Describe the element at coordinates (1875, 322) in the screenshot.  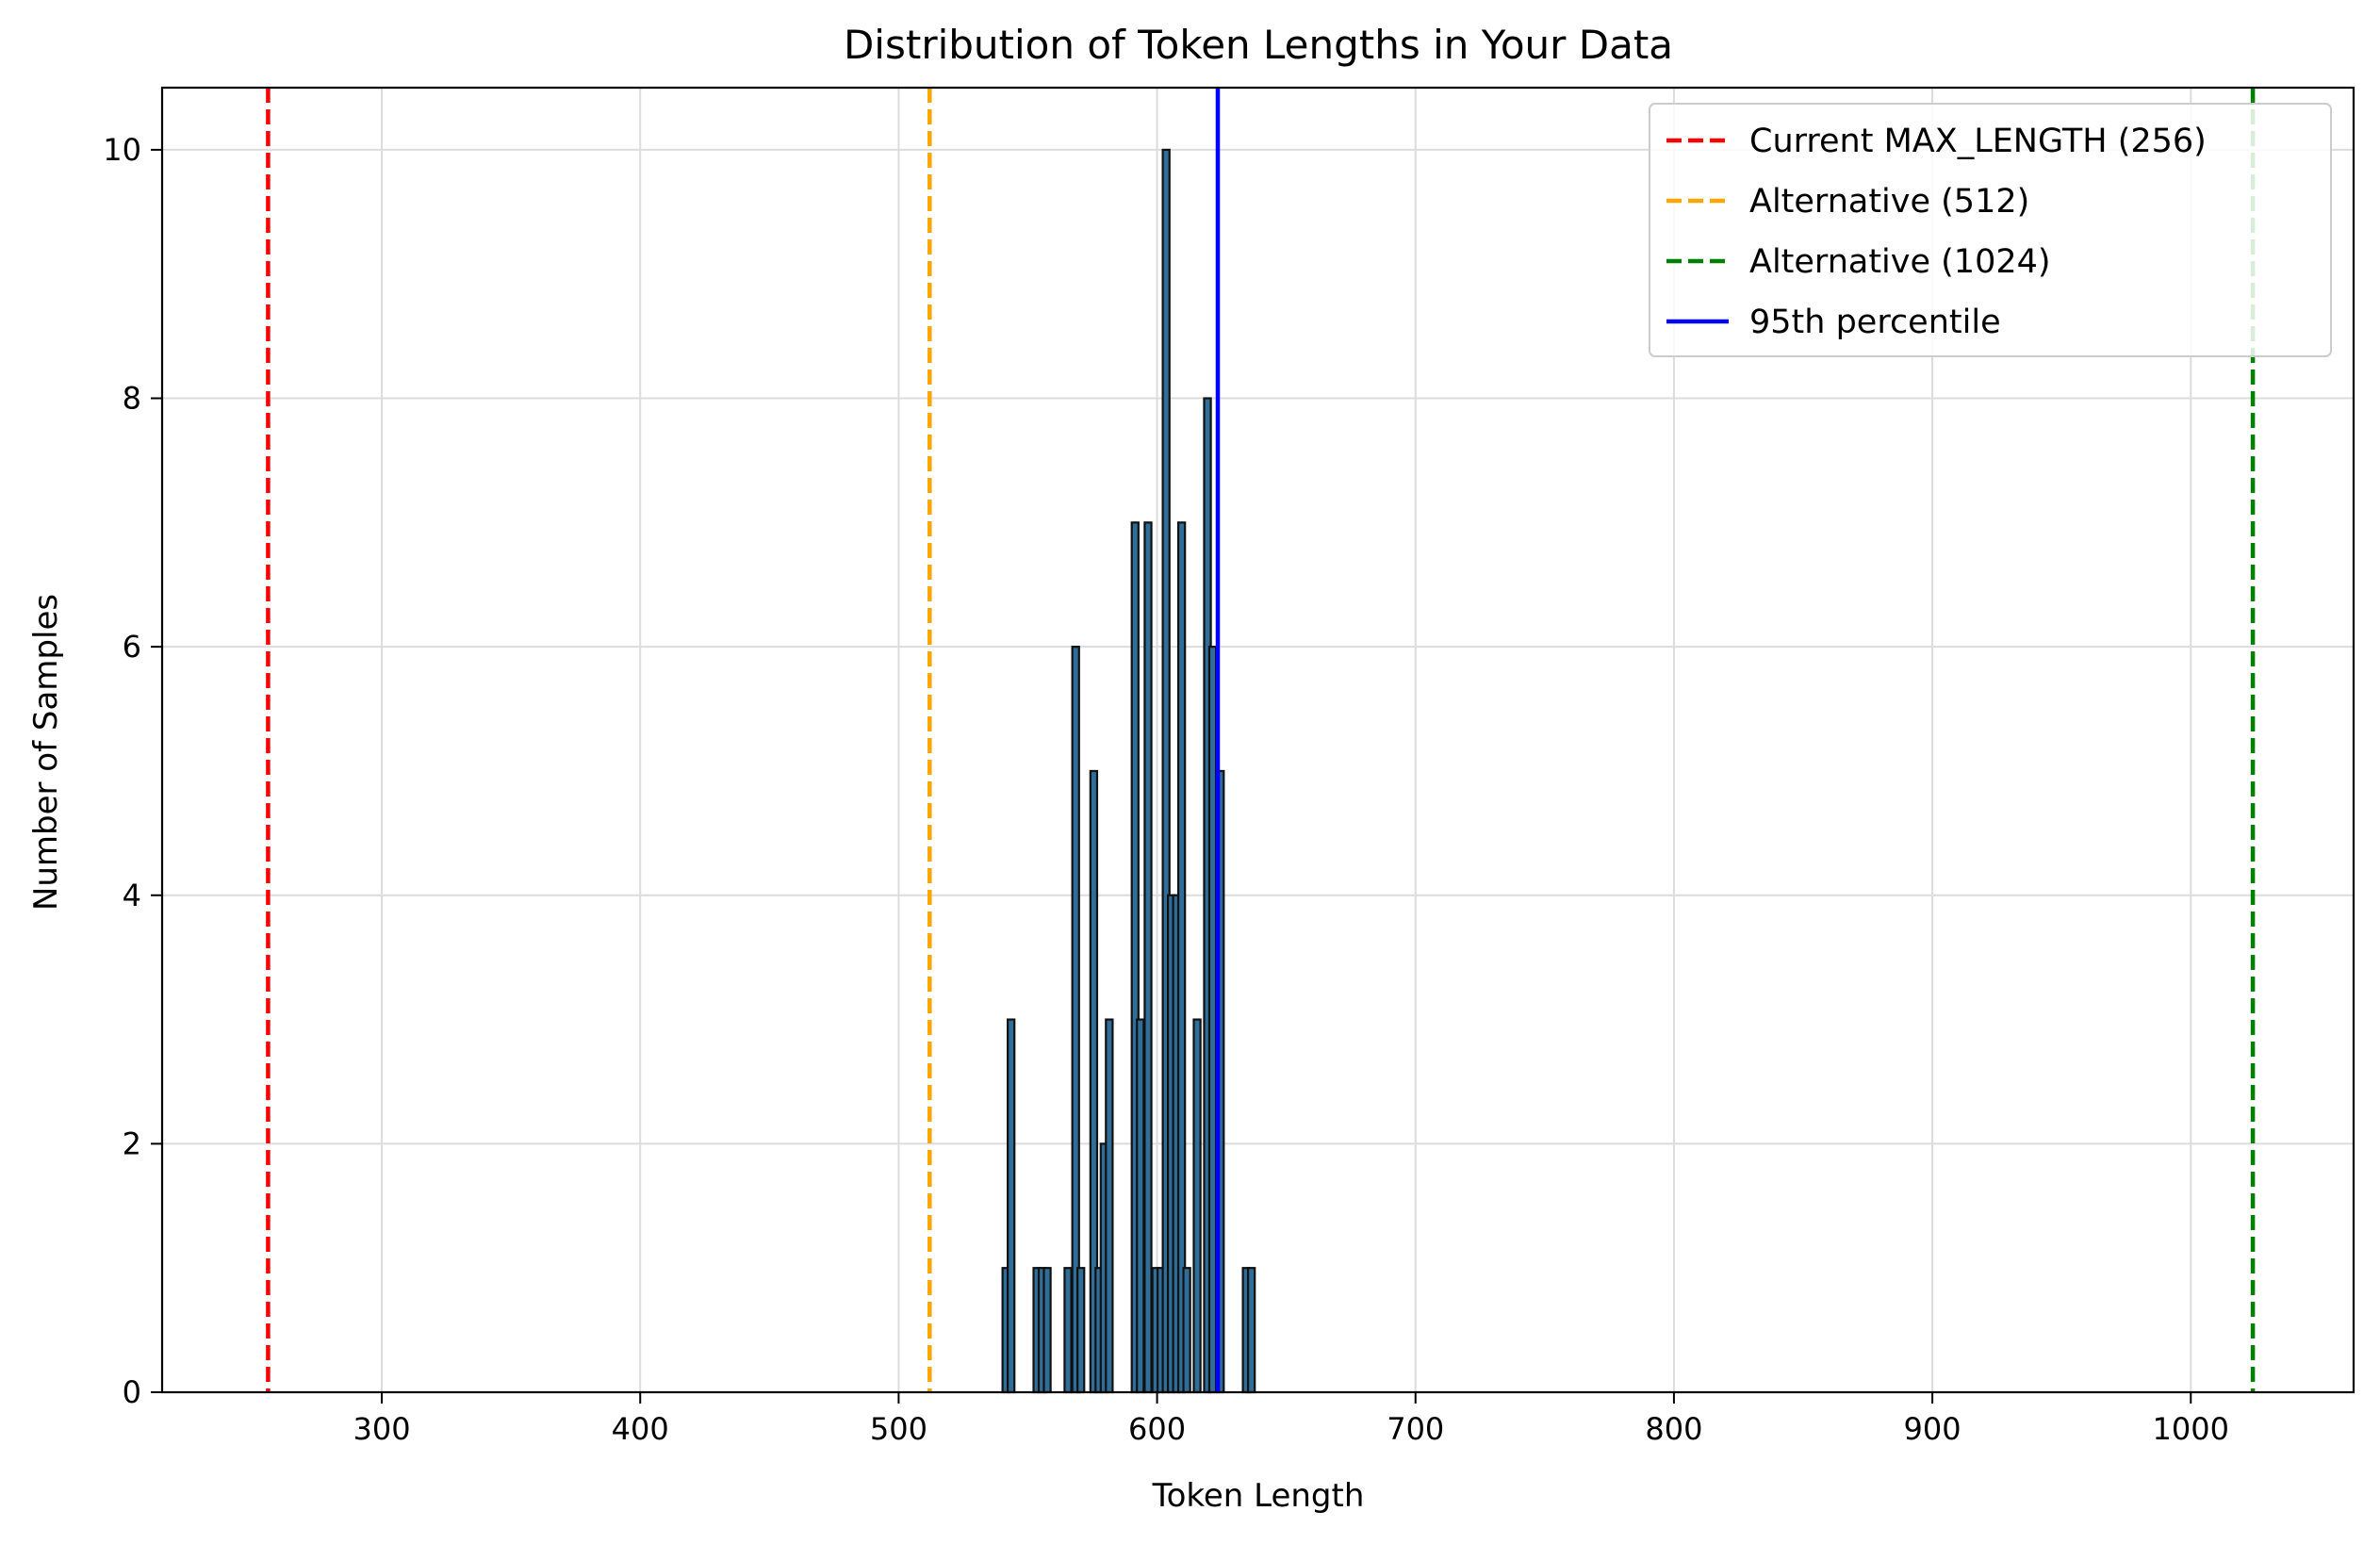
I see `legend-entry: 95th percentile` at that location.